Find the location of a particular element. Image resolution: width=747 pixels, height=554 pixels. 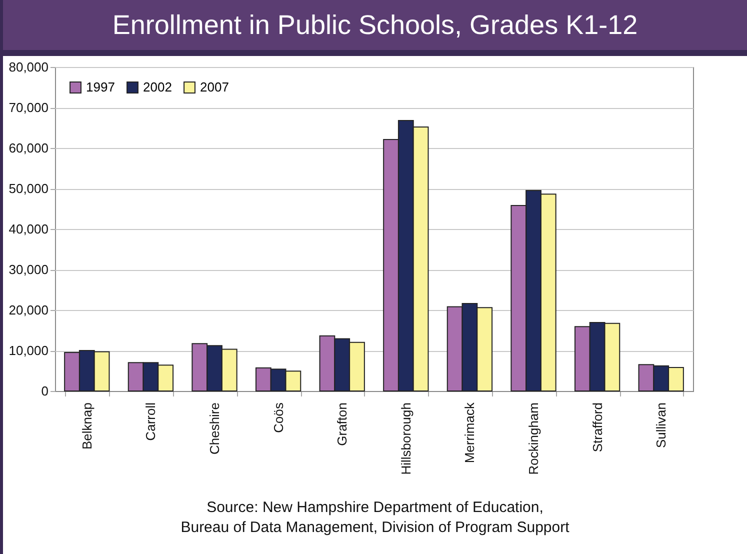

y-tick-label: 0 is located at coordinates (44, 391).